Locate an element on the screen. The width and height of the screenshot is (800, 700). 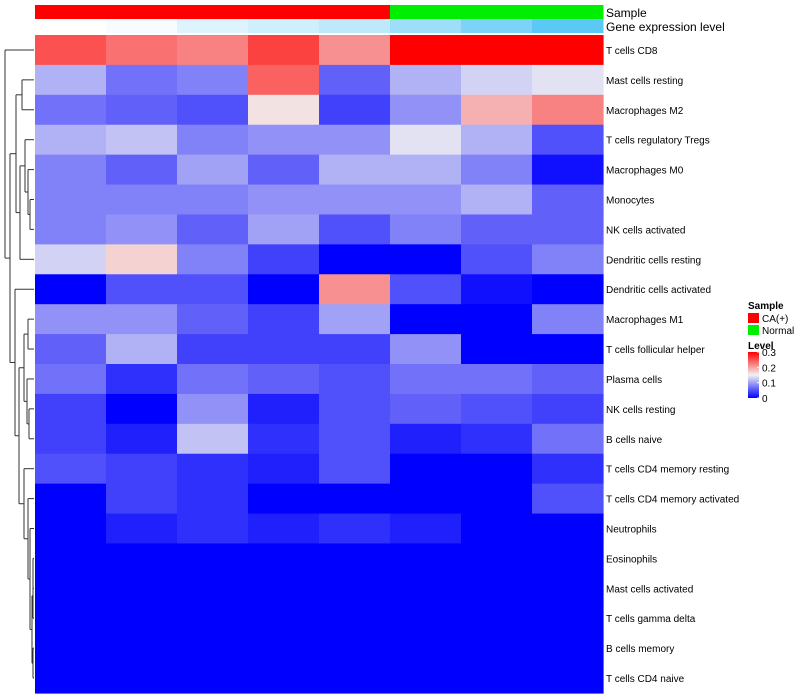
legend-label-normal: Normal is located at coordinates (778, 331).